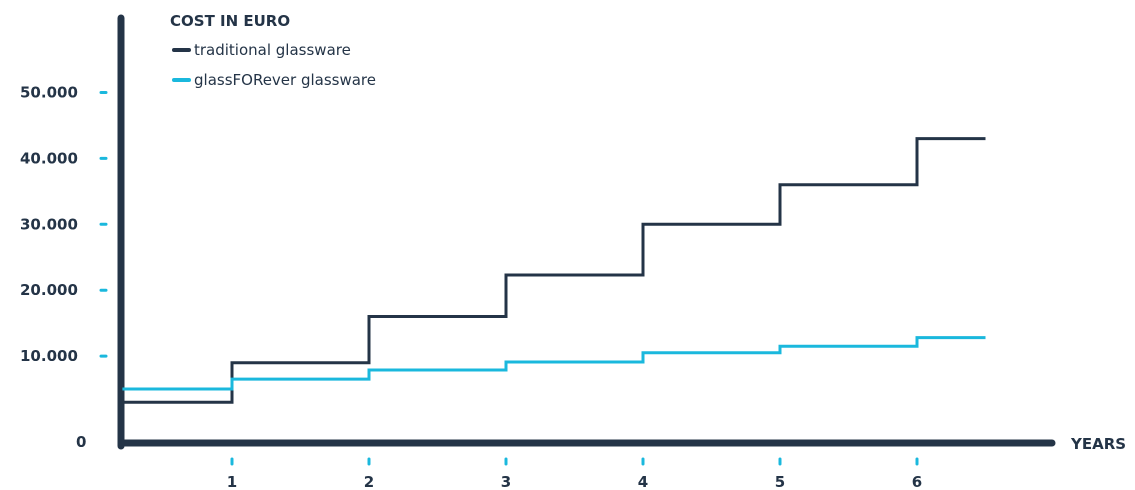  Describe the element at coordinates (230, 21) in the screenshot. I see `chart-title: COST IN EURO` at that location.